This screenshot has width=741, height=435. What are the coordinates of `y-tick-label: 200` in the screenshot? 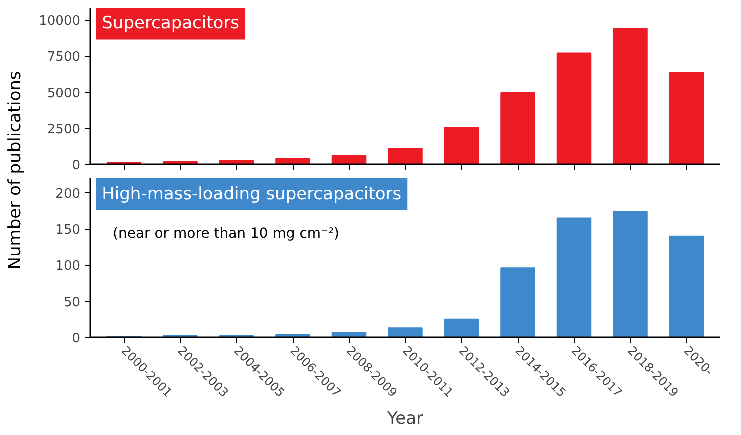 It's located at (68, 194).